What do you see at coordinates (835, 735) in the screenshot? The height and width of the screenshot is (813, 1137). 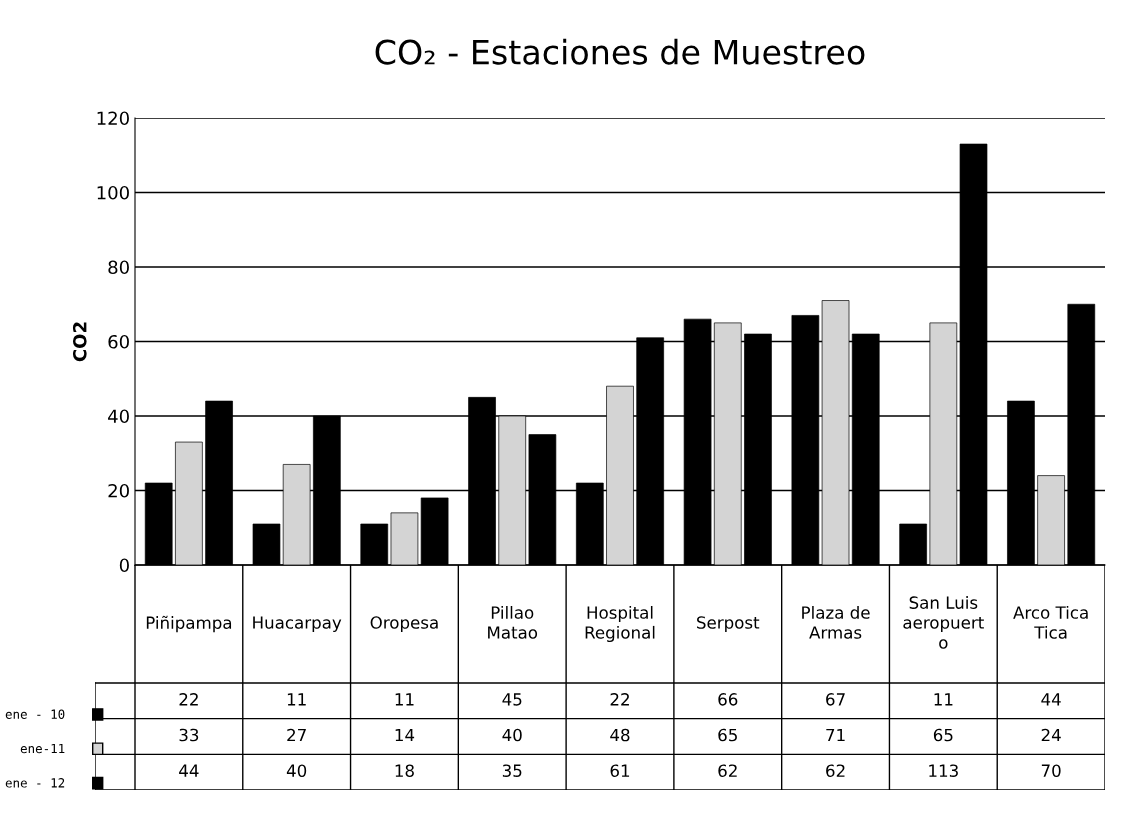 I see `data-label: 71` at bounding box center [835, 735].